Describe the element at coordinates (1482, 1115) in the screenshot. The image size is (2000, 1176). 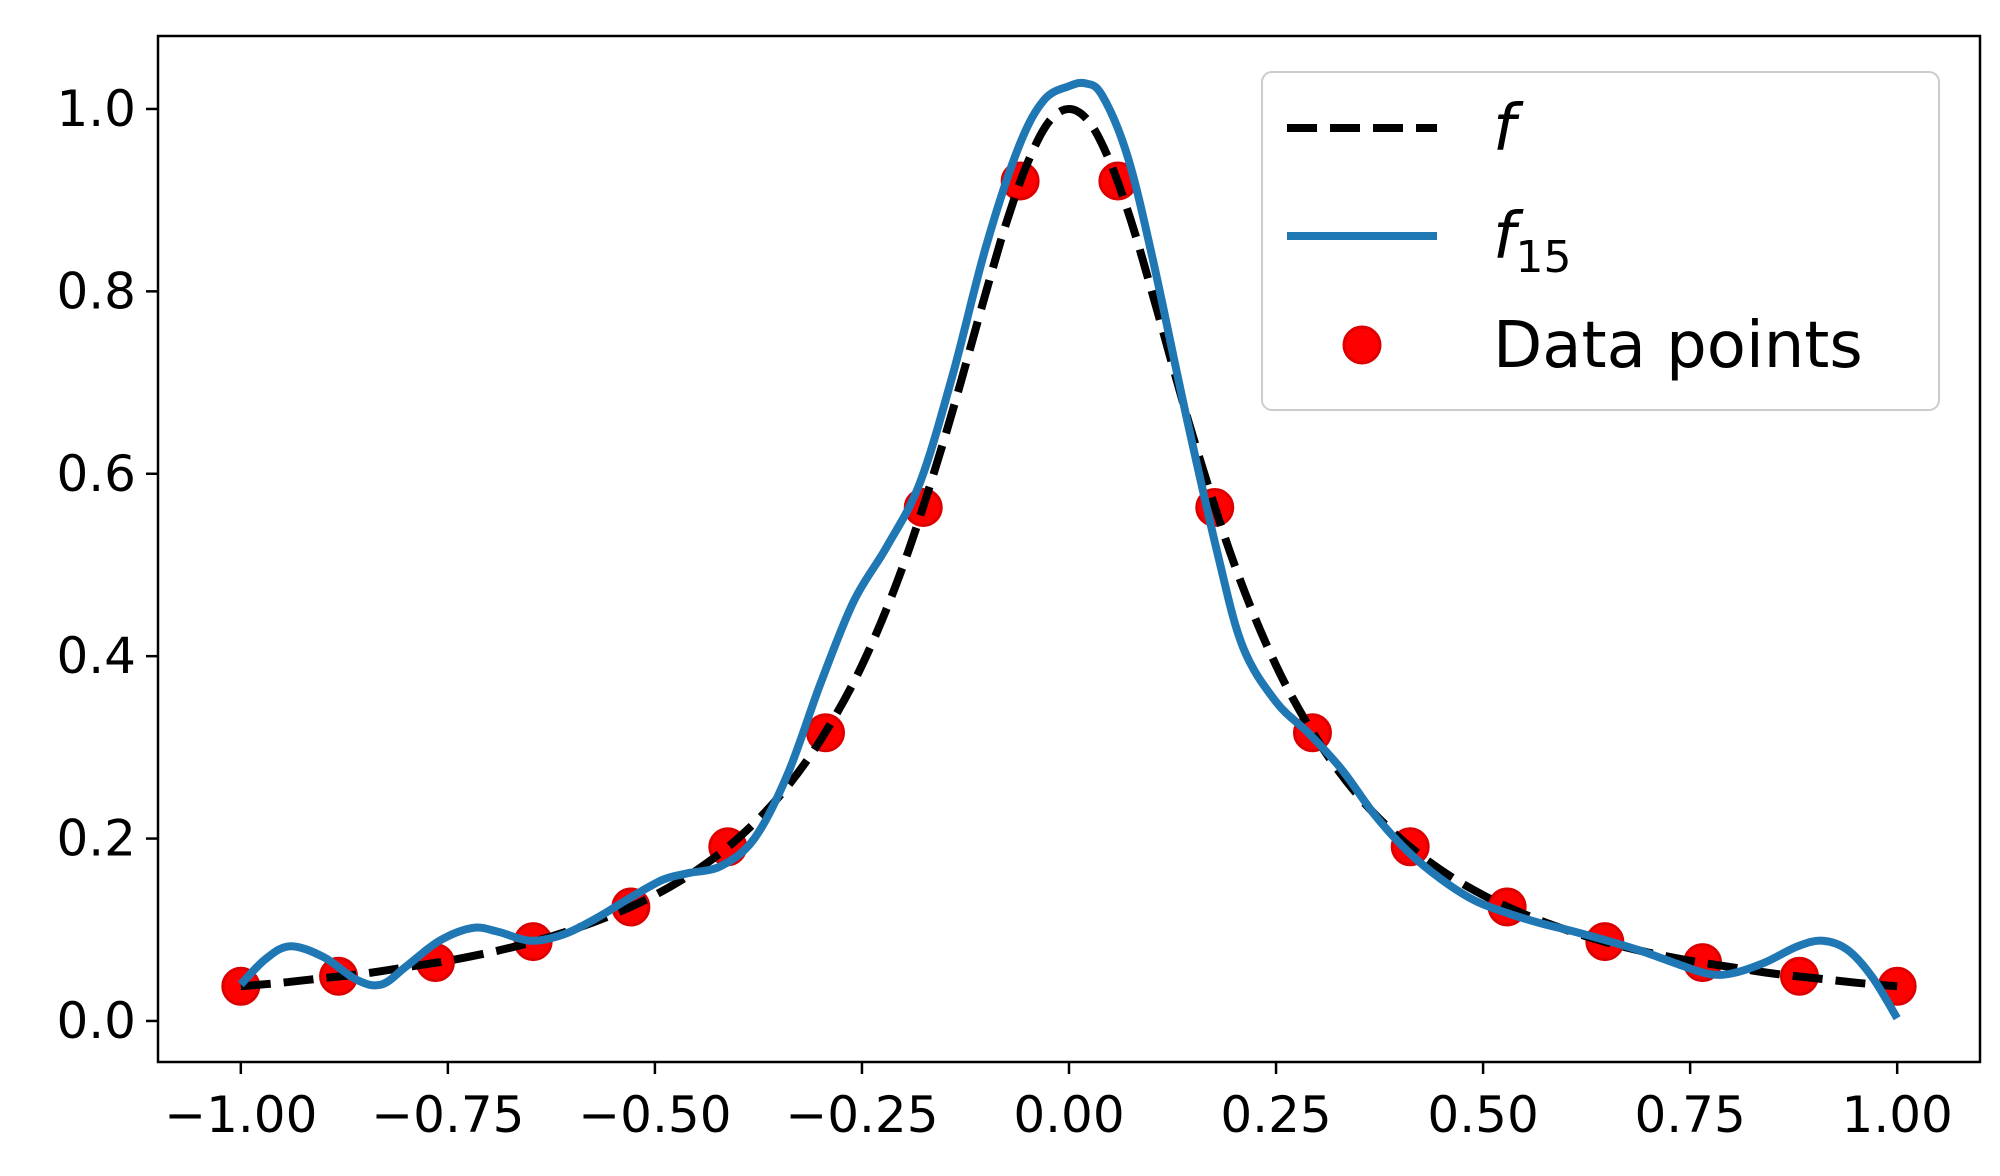
I see `x-tick-label: 0.50` at that location.